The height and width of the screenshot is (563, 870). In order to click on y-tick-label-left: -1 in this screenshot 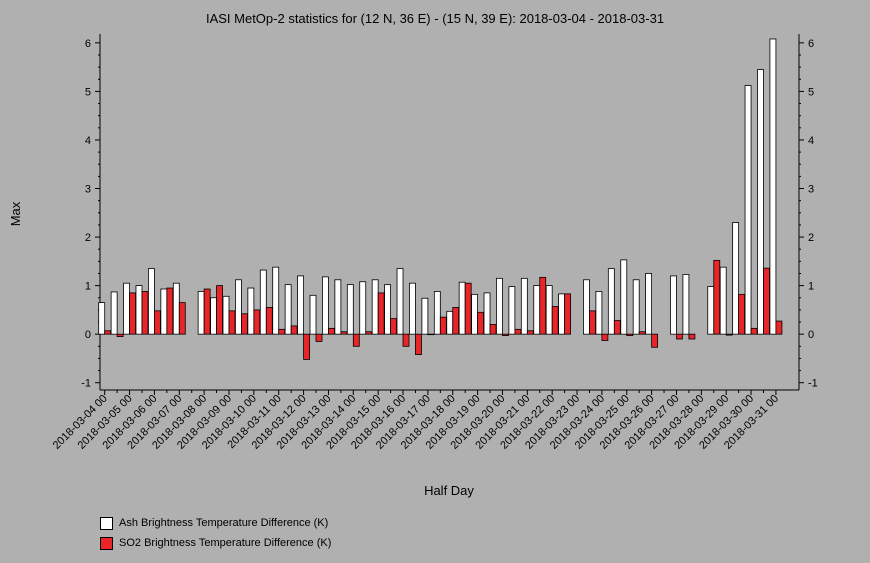, I will do `click(86, 384)`.